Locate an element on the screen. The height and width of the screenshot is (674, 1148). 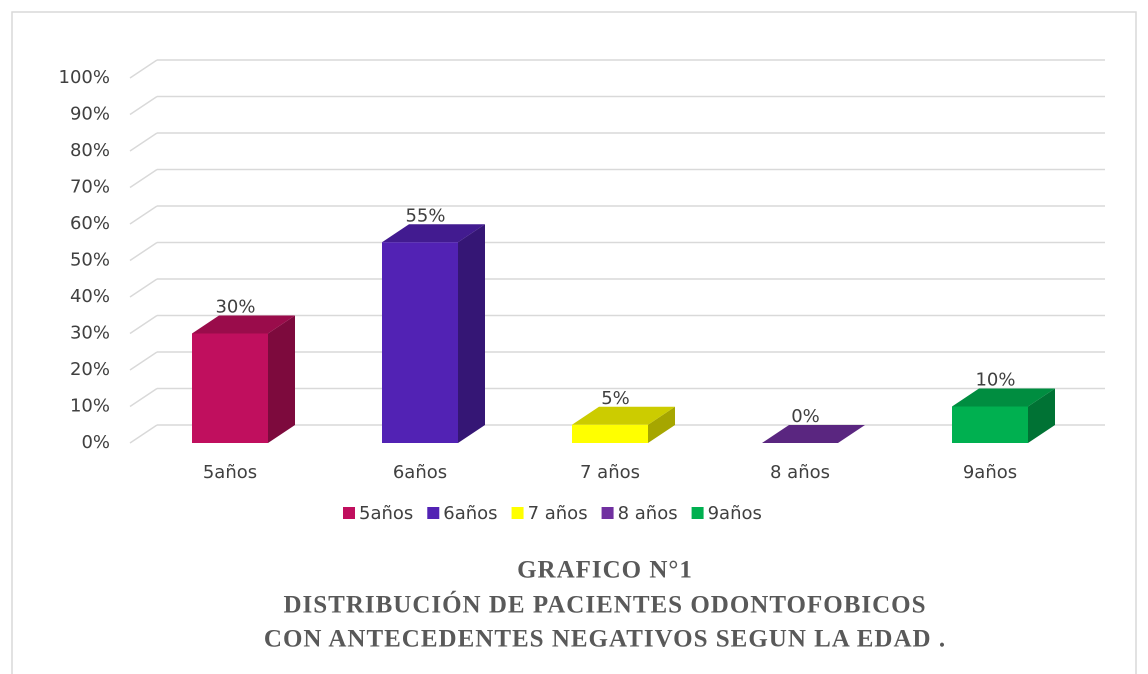
legend-label: 5años is located at coordinates (386, 513).